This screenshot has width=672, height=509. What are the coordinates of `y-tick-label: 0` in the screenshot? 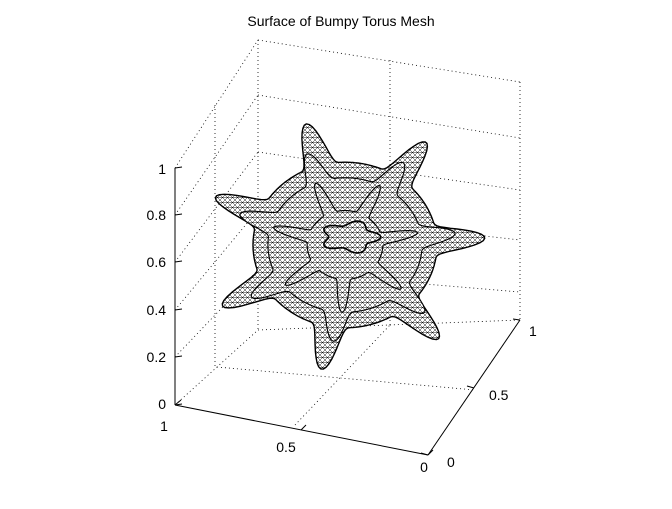 It's located at (451, 462).